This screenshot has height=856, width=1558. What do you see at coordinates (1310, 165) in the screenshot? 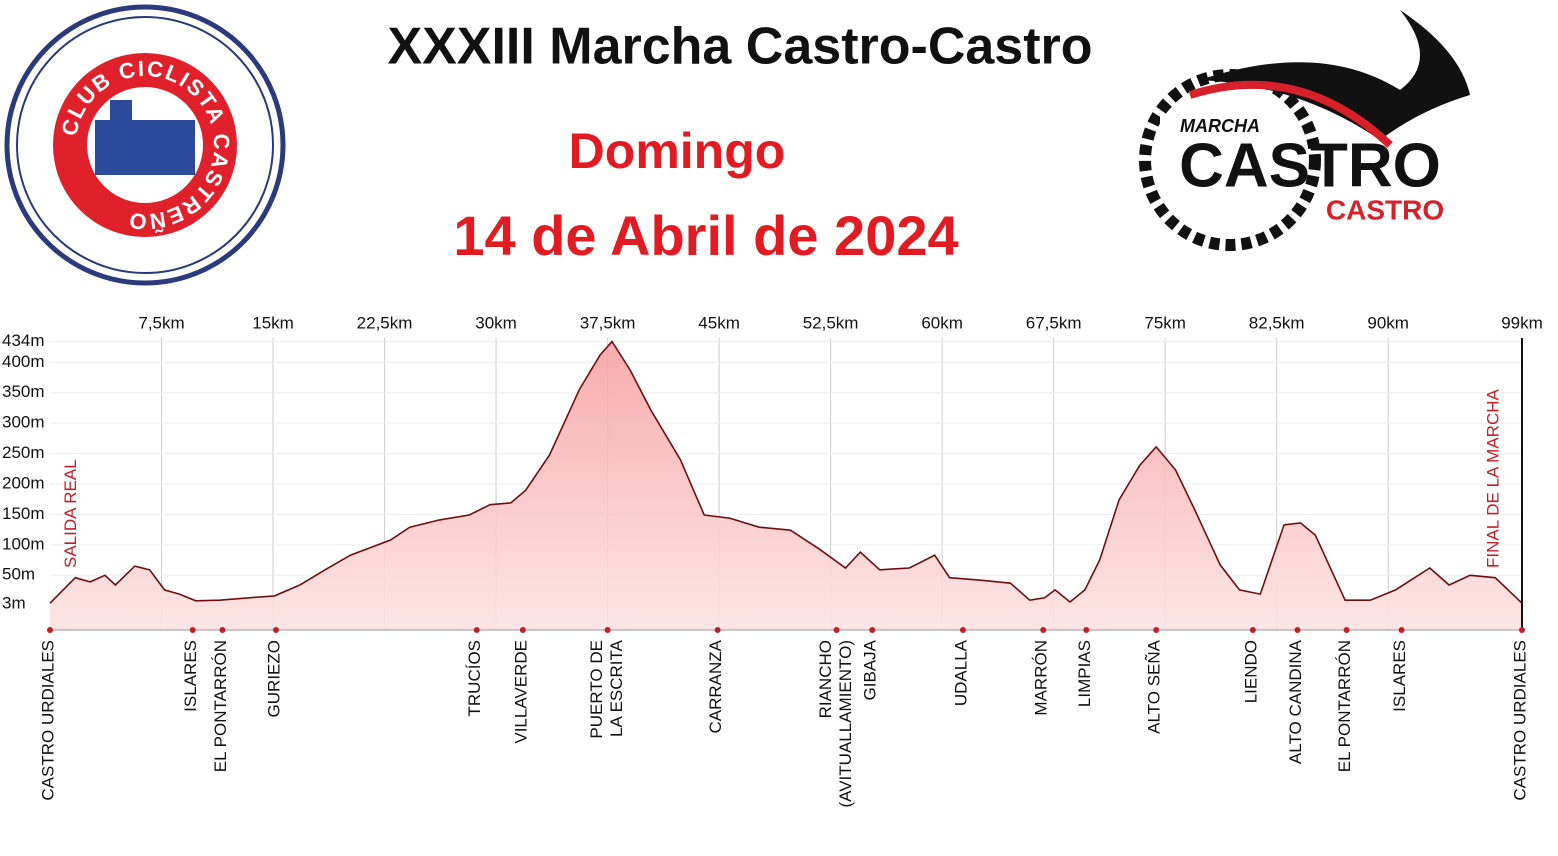
I see `castro-big: CASTRO` at bounding box center [1310, 165].